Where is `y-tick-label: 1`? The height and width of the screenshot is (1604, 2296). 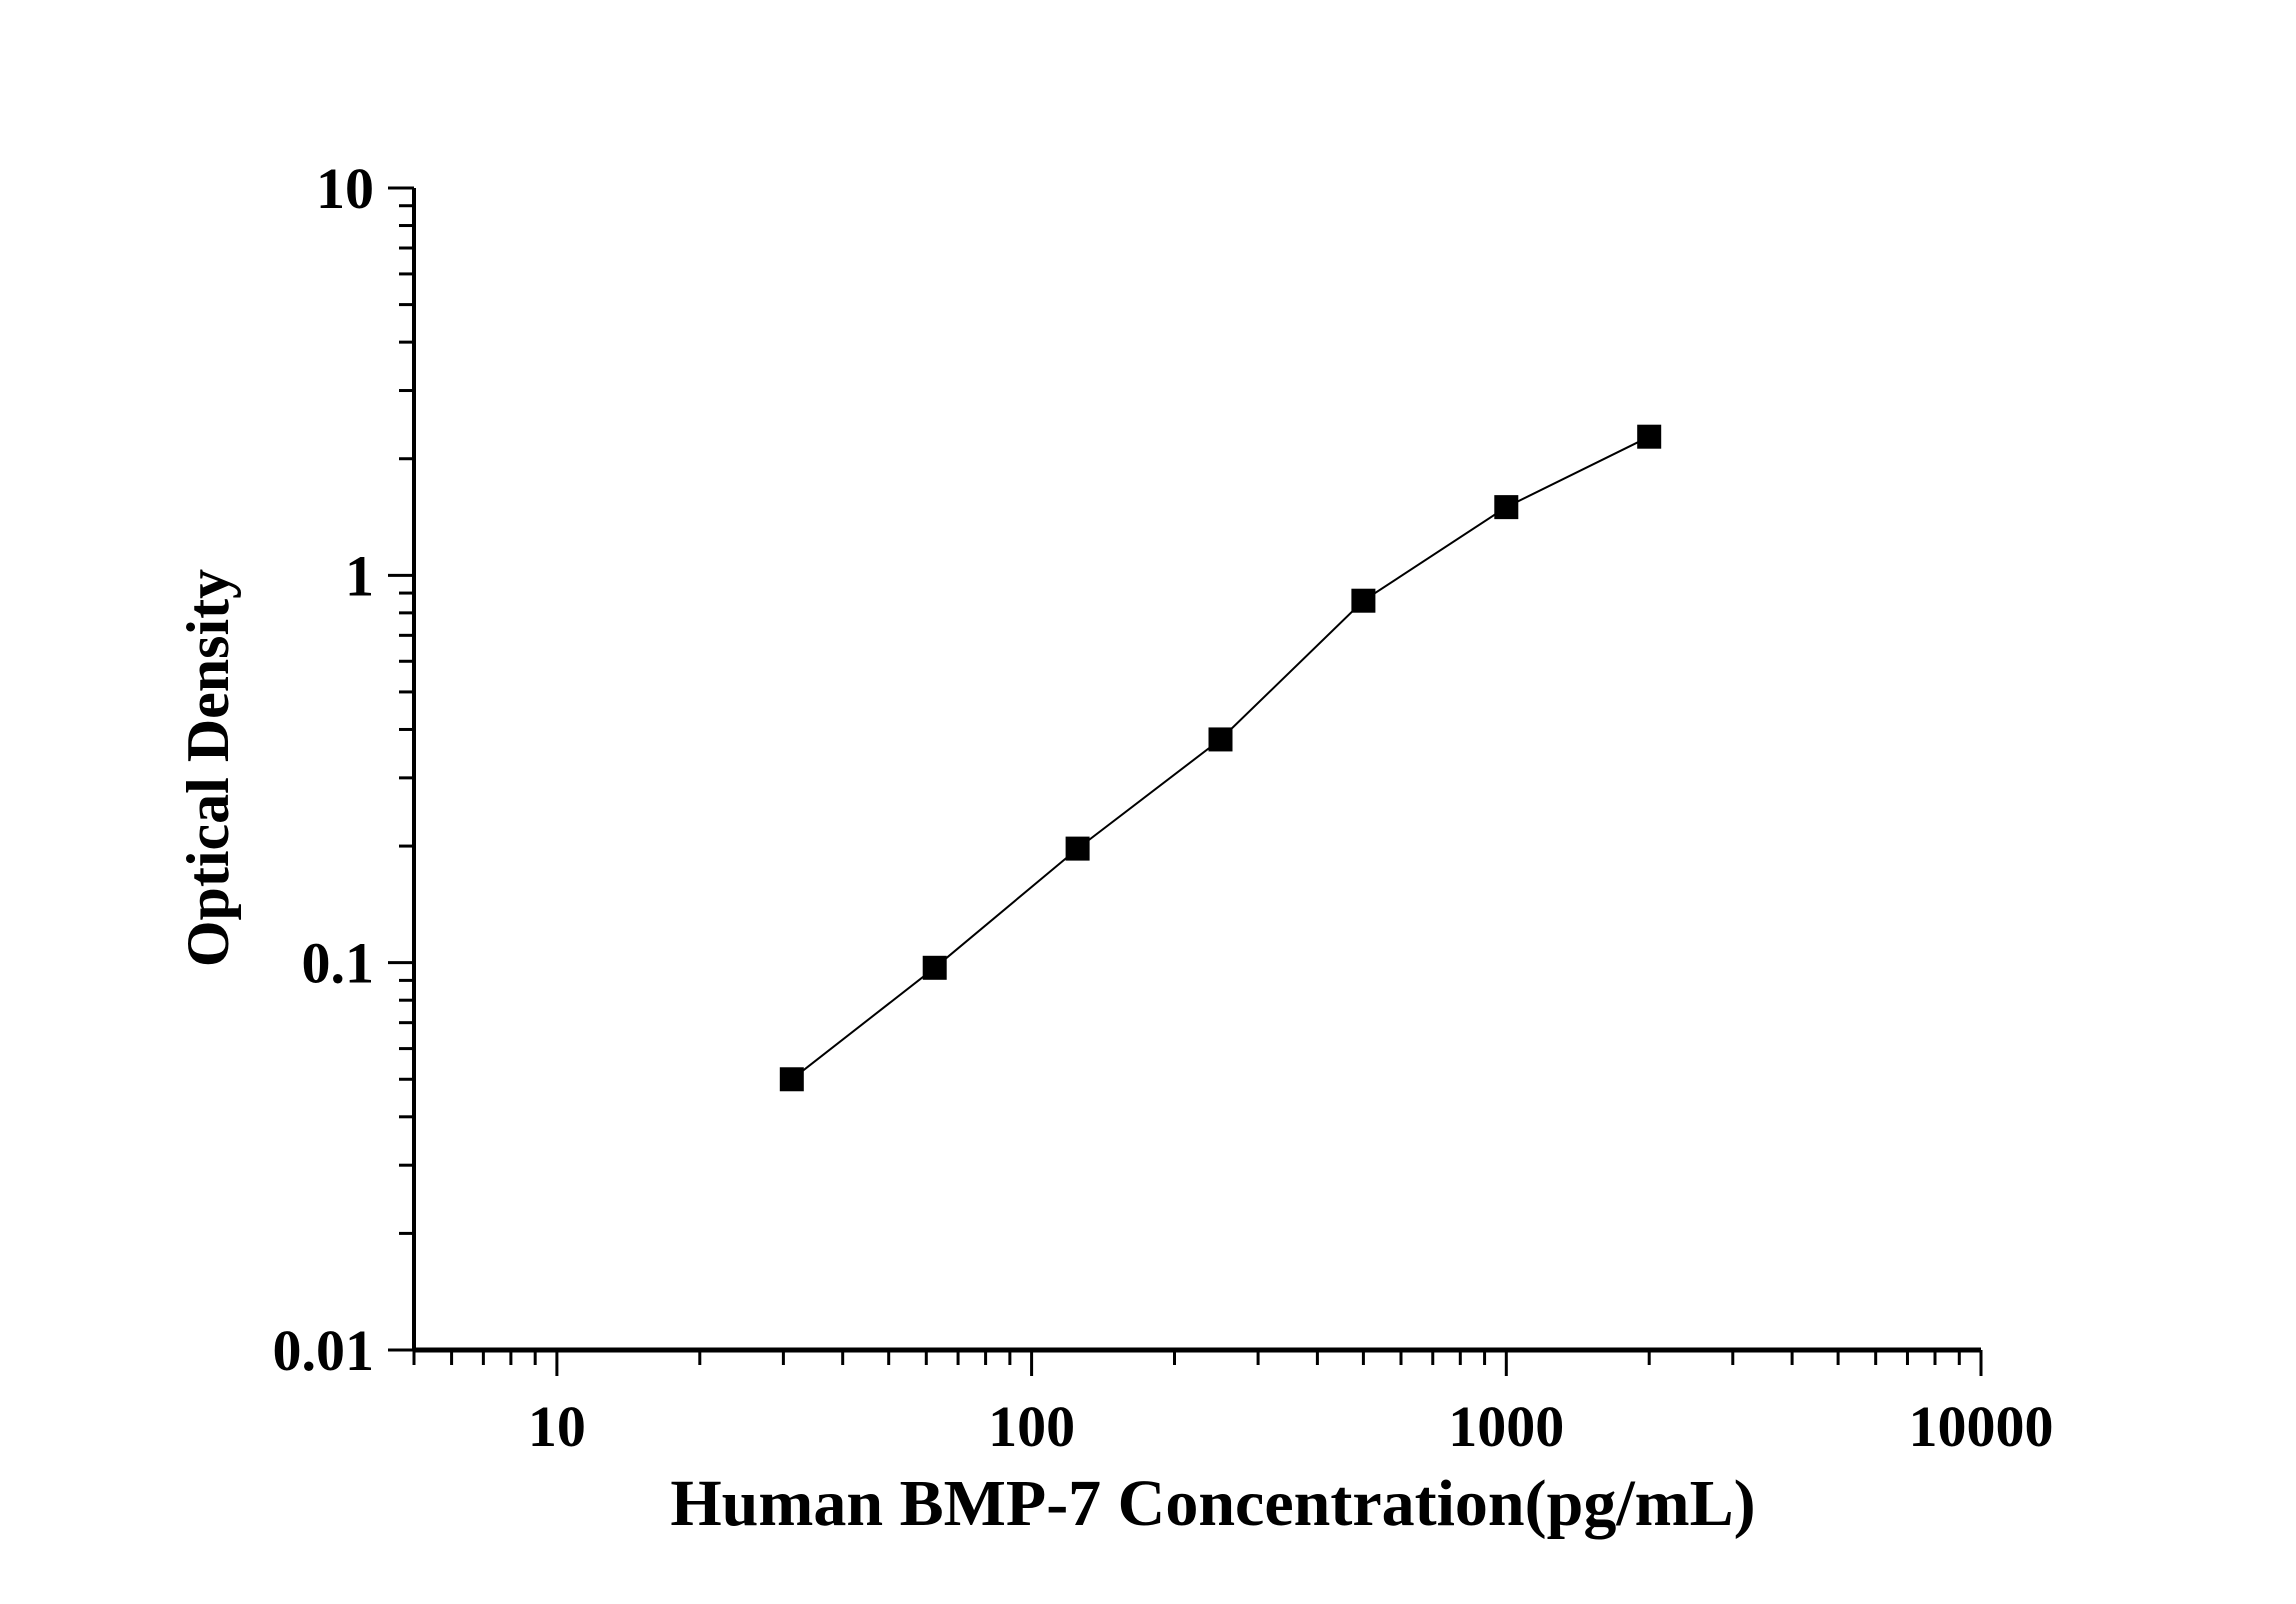
y-tick-label: 1 is located at coordinates (359, 575).